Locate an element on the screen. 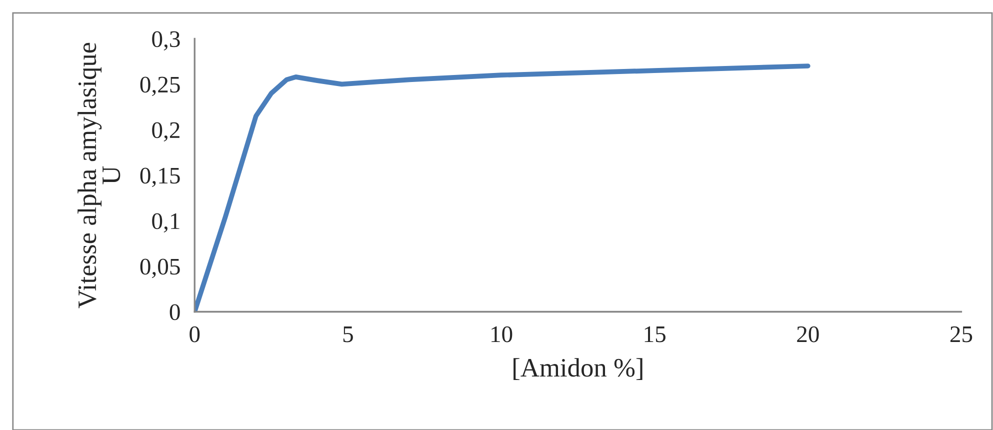 The height and width of the screenshot is (430, 993). y-tick-label: 0 is located at coordinates (175, 312).